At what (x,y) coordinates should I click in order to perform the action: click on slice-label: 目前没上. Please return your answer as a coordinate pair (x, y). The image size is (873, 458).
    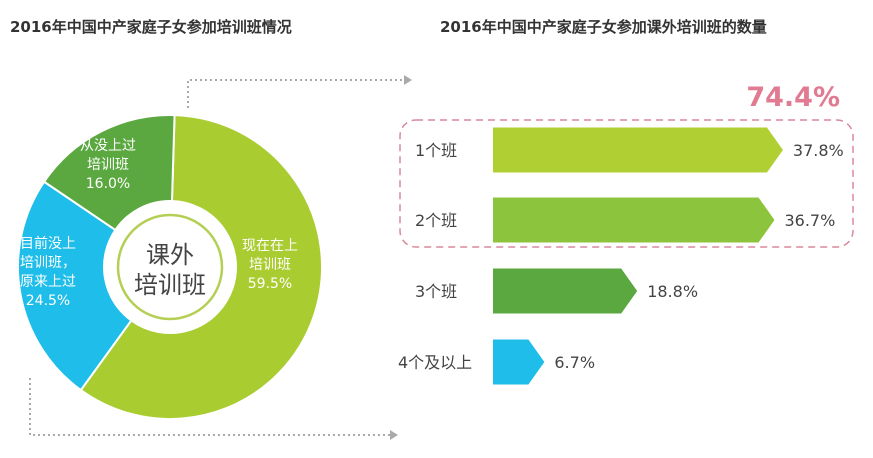
    Looking at the image, I should click on (48, 243).